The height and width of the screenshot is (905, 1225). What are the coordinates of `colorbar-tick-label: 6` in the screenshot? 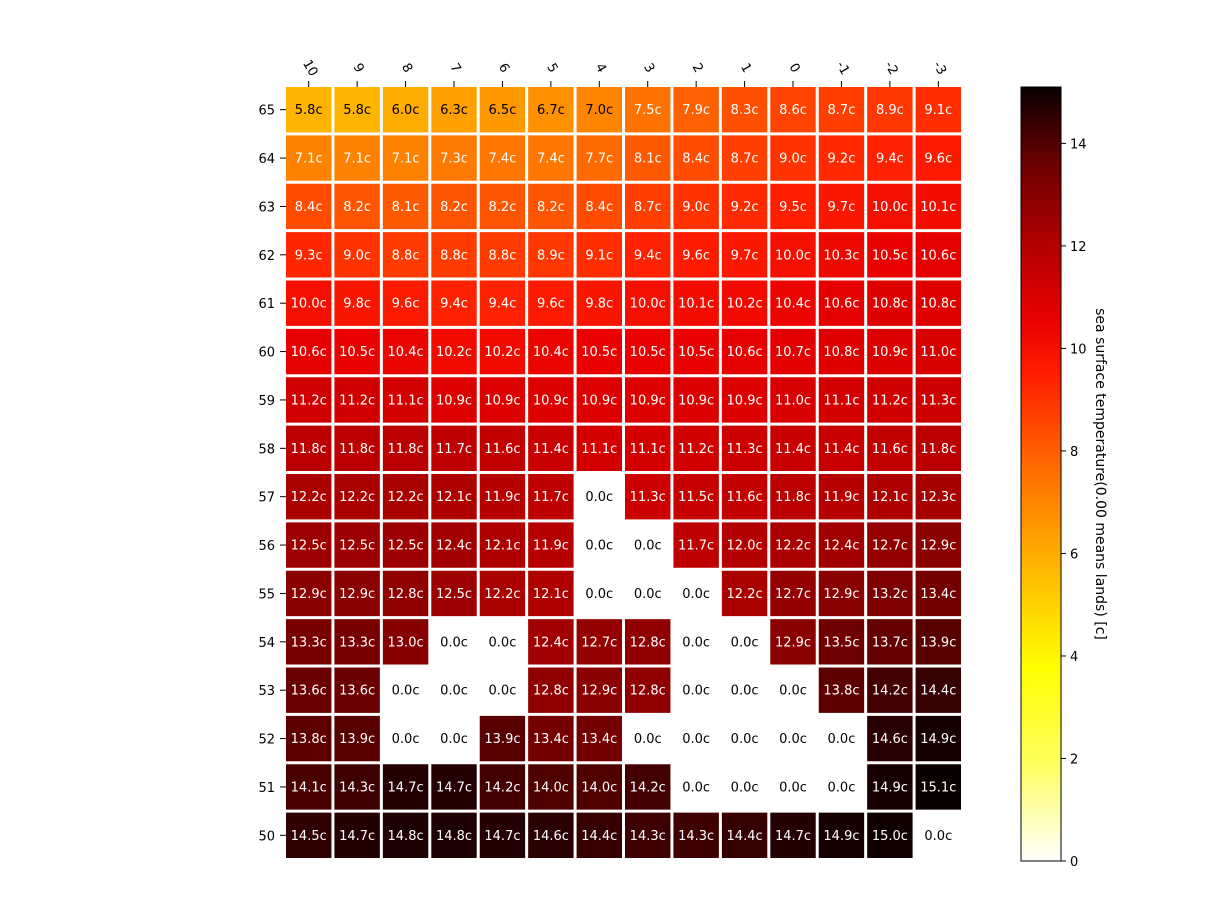 It's located at (1074, 554).